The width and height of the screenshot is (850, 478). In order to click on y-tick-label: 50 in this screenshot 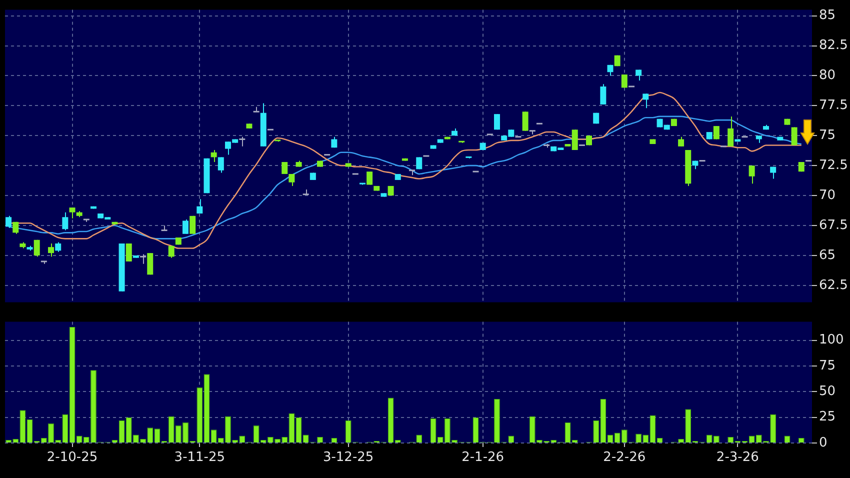, I will do `click(827, 392)`.